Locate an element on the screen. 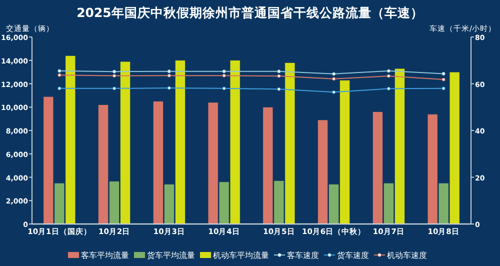 Image resolution: width=500 pixels, height=266 pixels. legend-label: 机动车平均流量 is located at coordinates (241, 255).